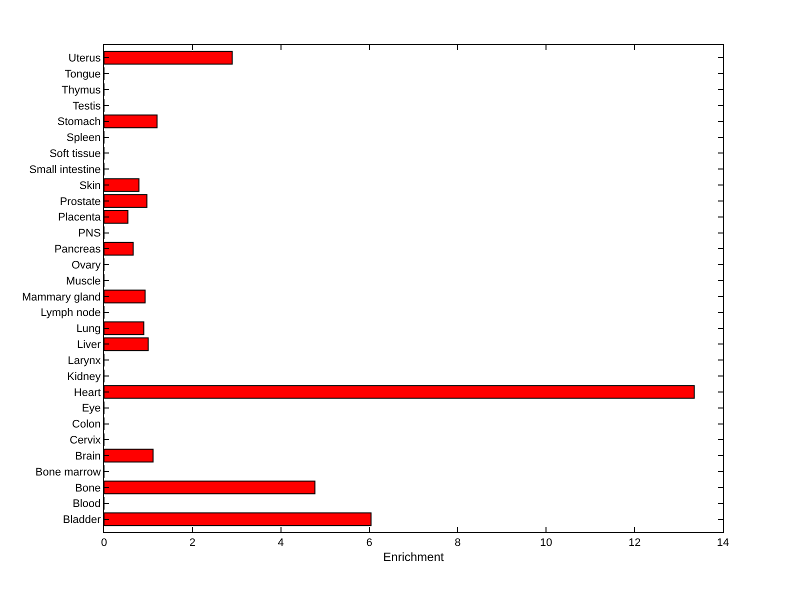 This screenshot has width=800, height=599. Describe the element at coordinates (89, 234) in the screenshot. I see `y-tick-label: PNS` at that location.